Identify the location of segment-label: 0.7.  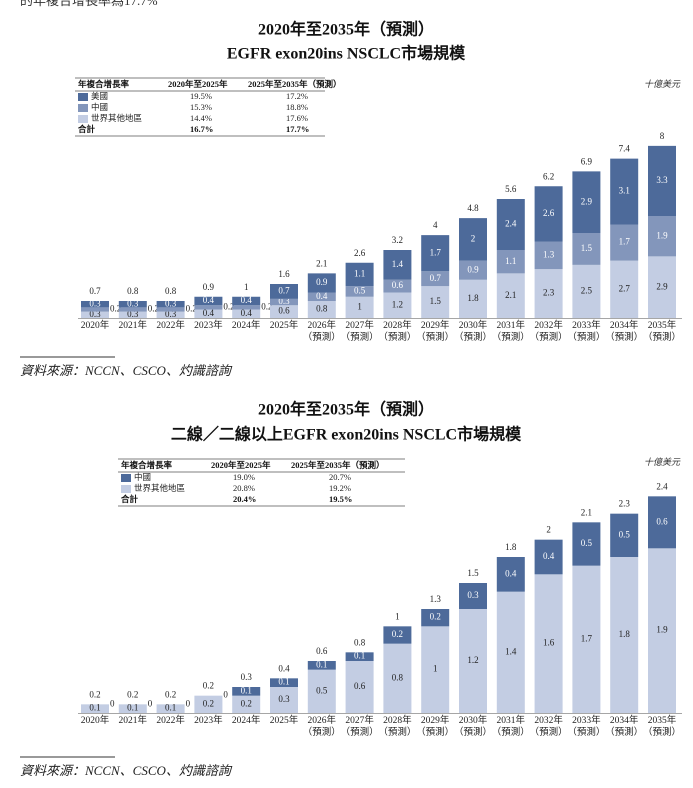
(436, 278).